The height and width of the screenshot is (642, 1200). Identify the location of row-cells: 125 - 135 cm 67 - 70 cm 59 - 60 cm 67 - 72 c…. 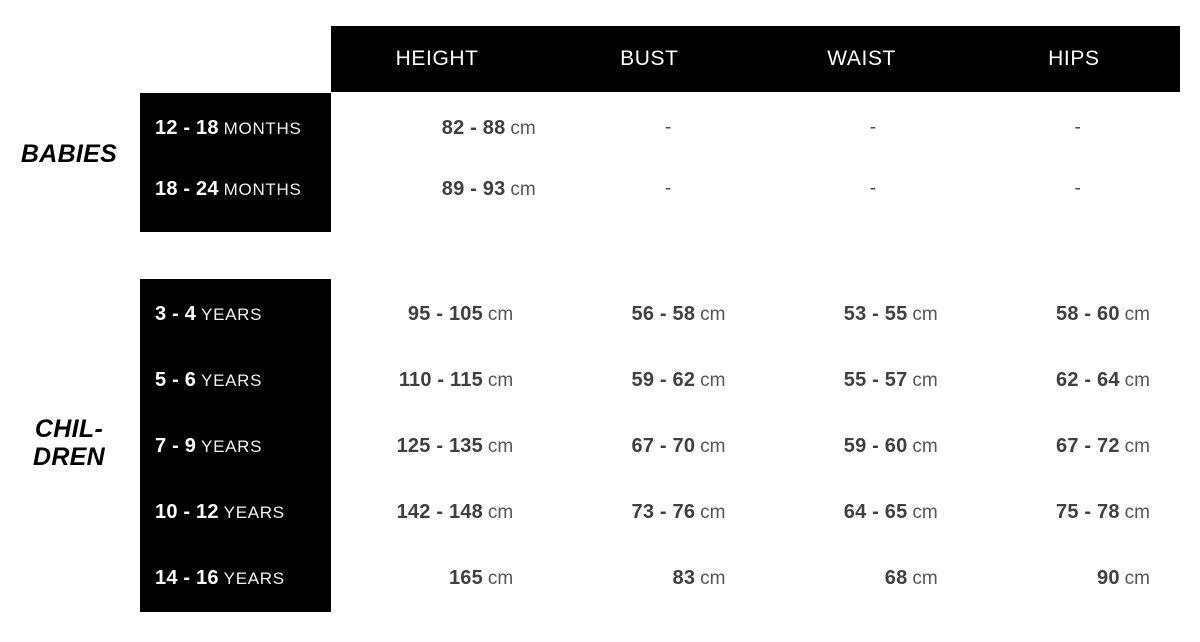
(755, 446).